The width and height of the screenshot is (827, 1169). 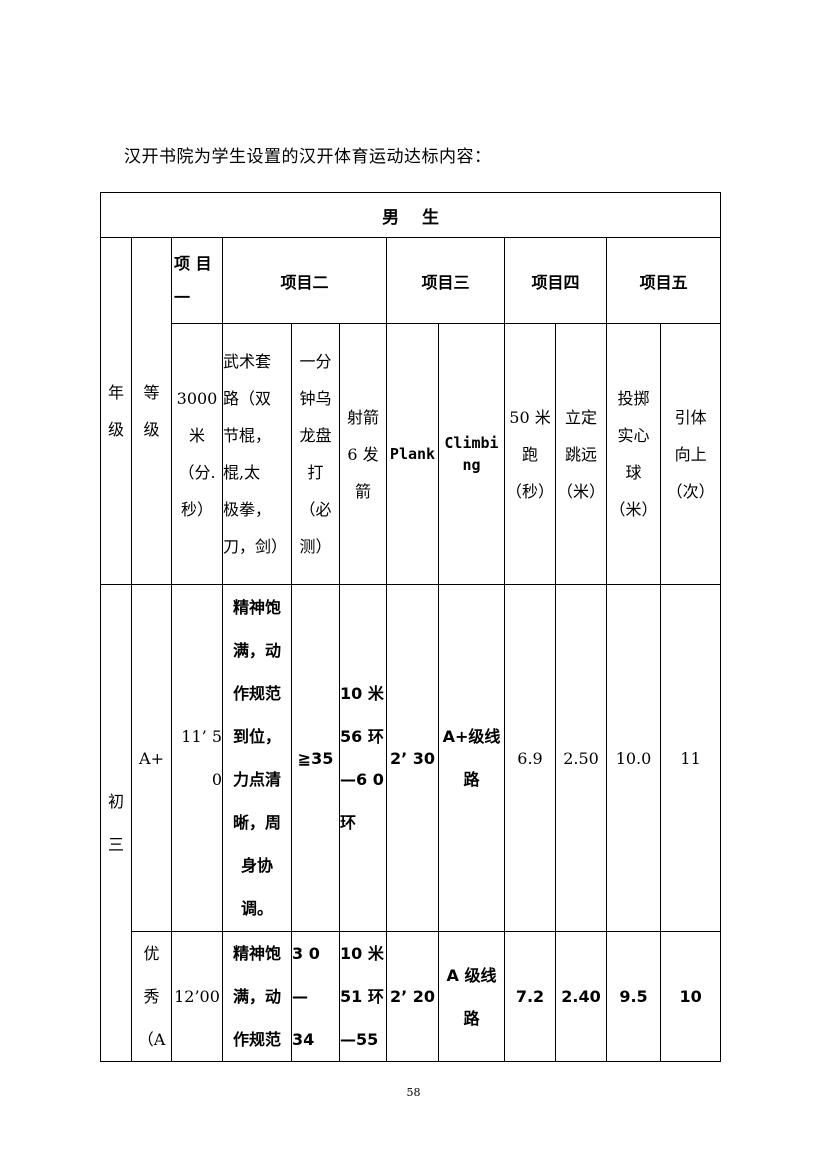 What do you see at coordinates (413, 1092) in the screenshot?
I see `page-number: 58` at bounding box center [413, 1092].